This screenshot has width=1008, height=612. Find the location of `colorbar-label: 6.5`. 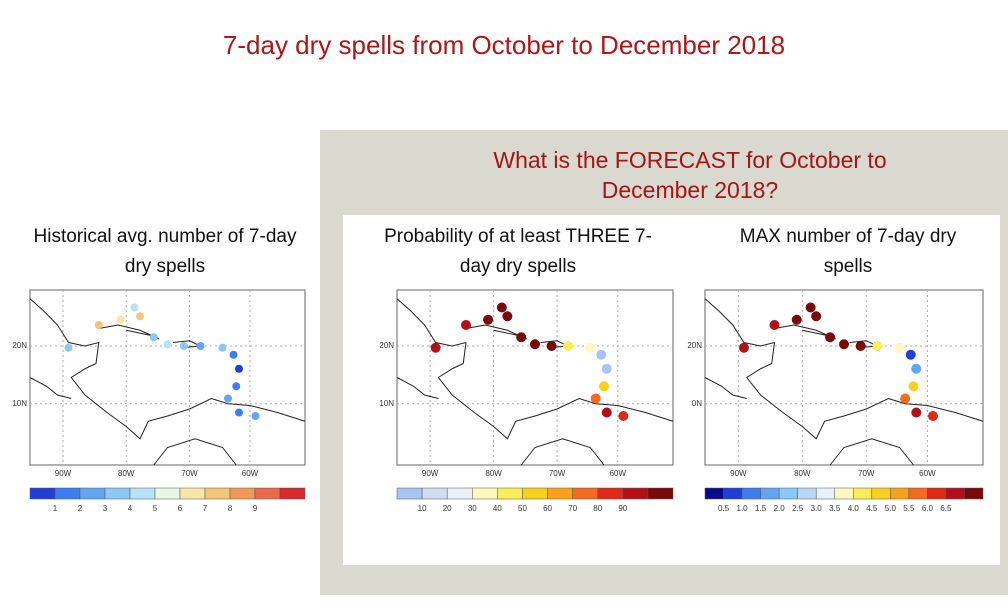

colorbar-label: 6.5 is located at coordinates (946, 508).